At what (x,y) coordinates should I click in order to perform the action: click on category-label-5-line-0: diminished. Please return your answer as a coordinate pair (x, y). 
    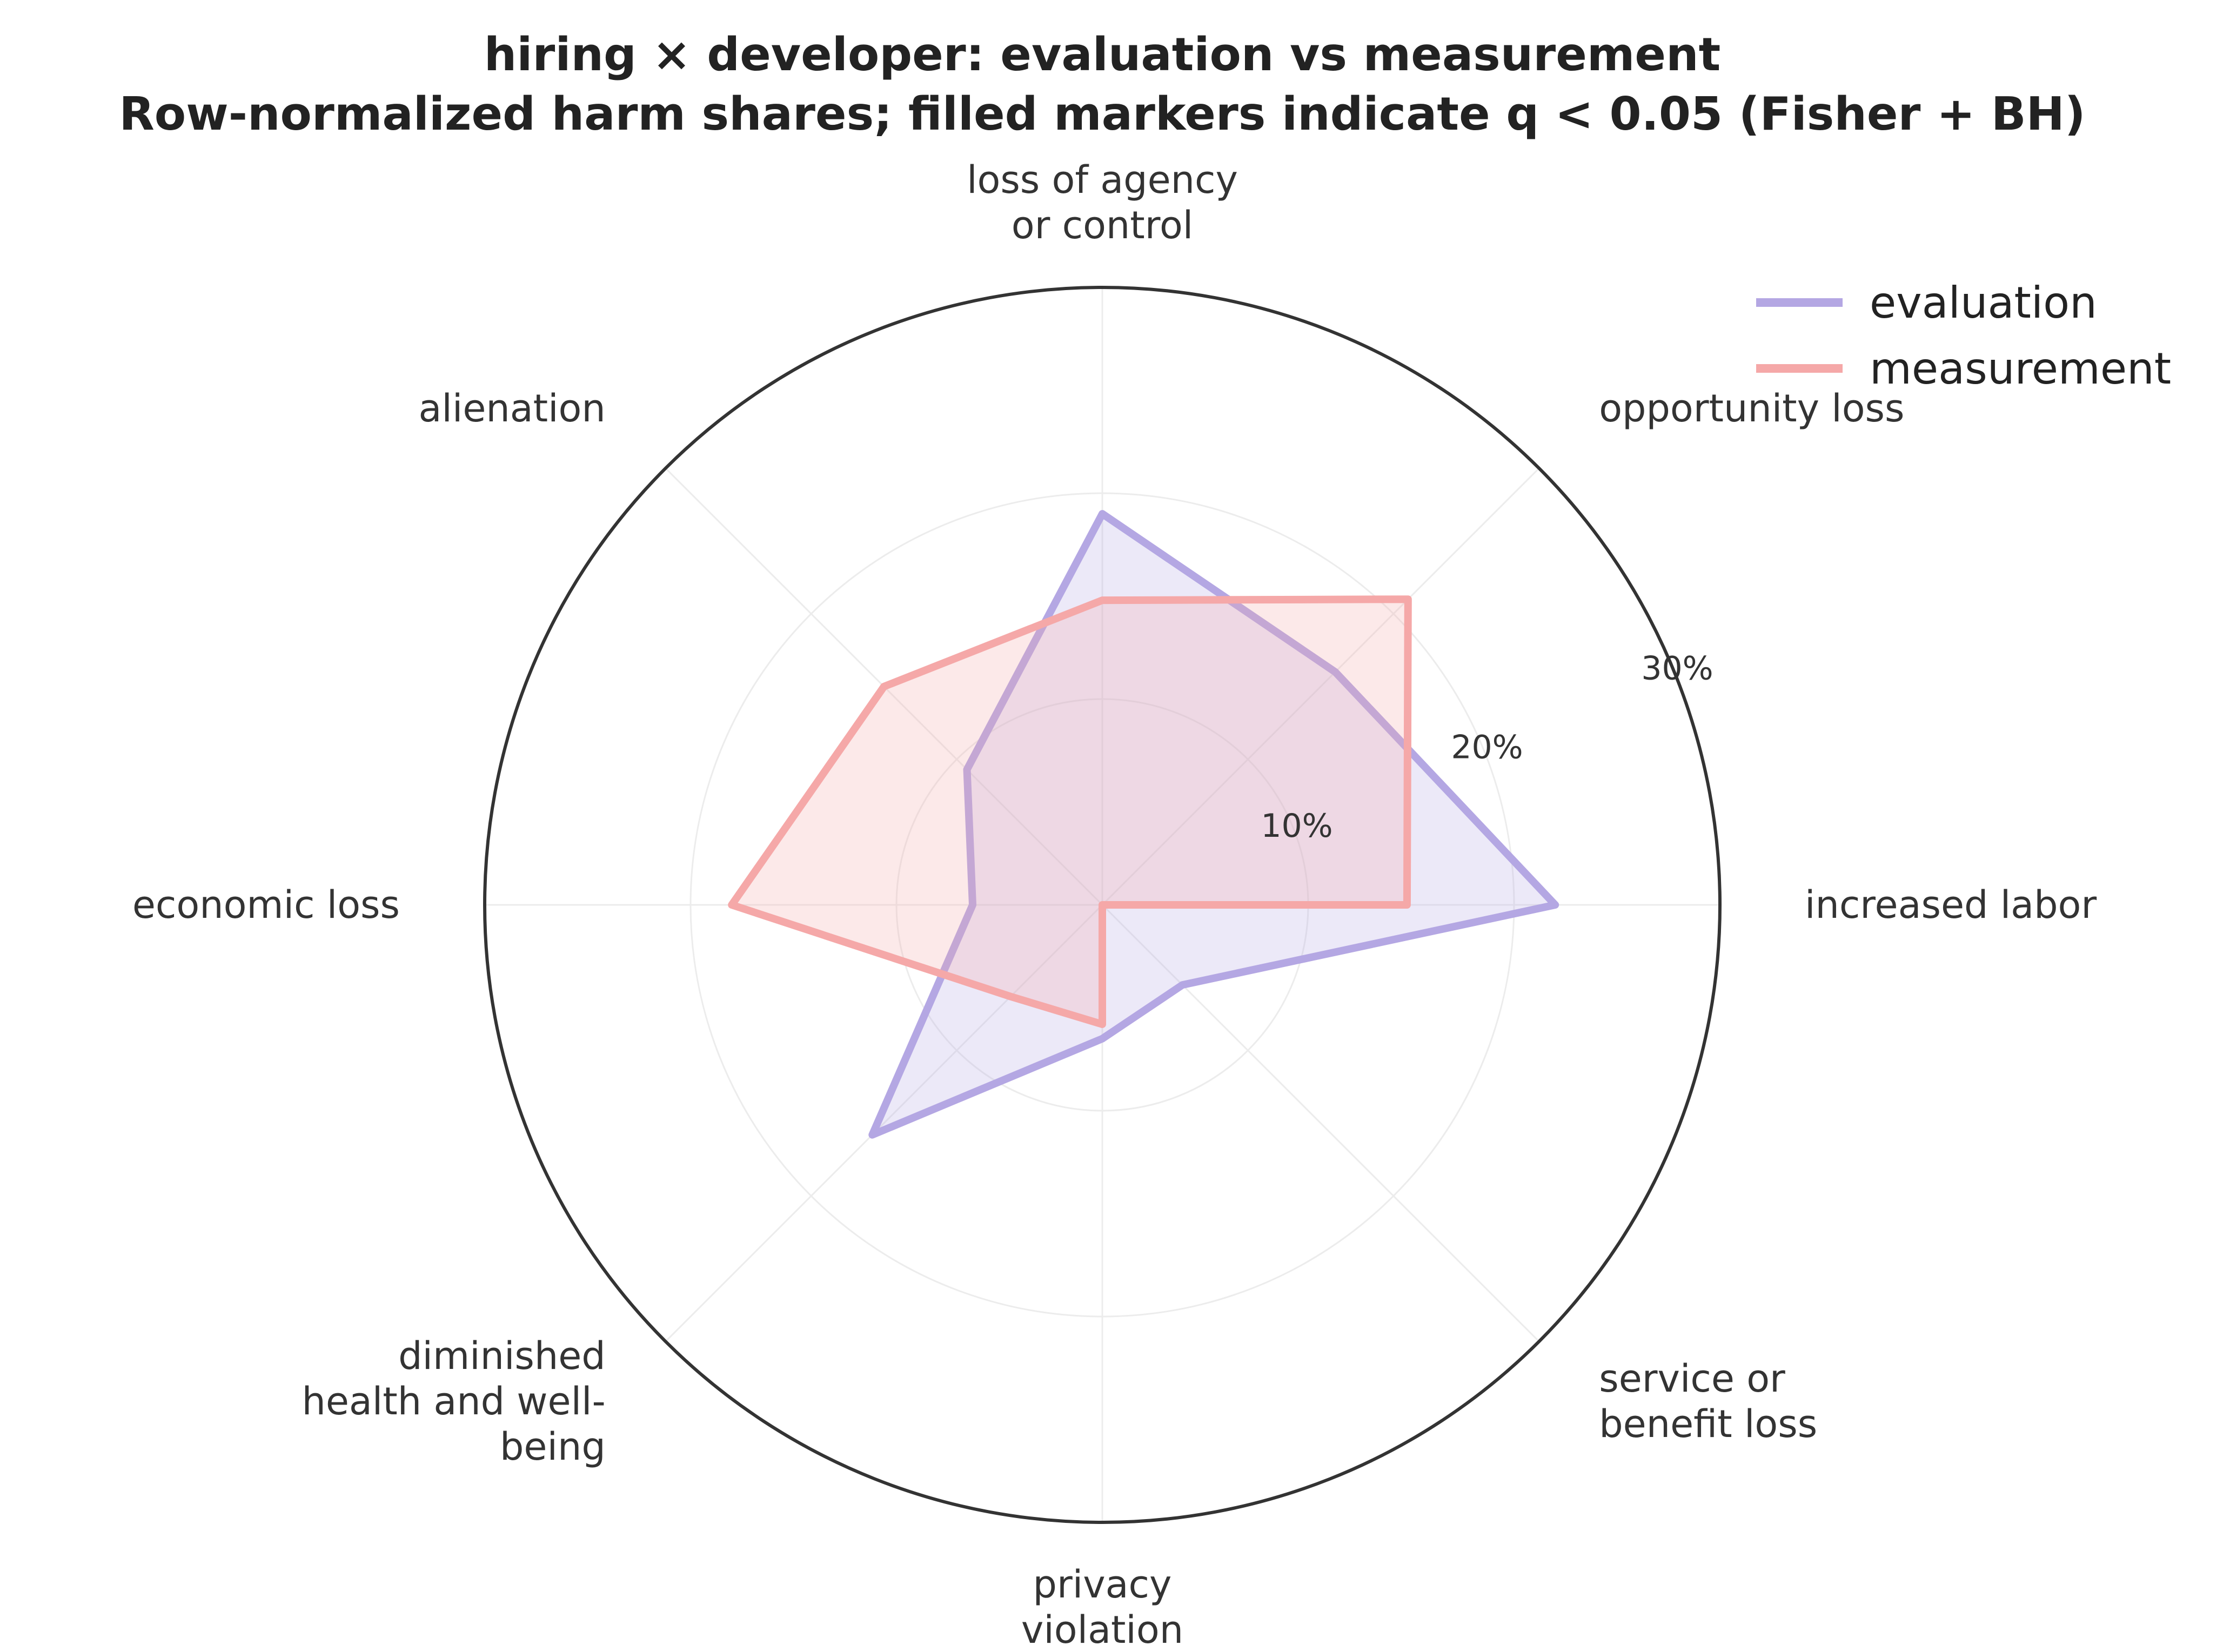
    Looking at the image, I should click on (502, 1356).